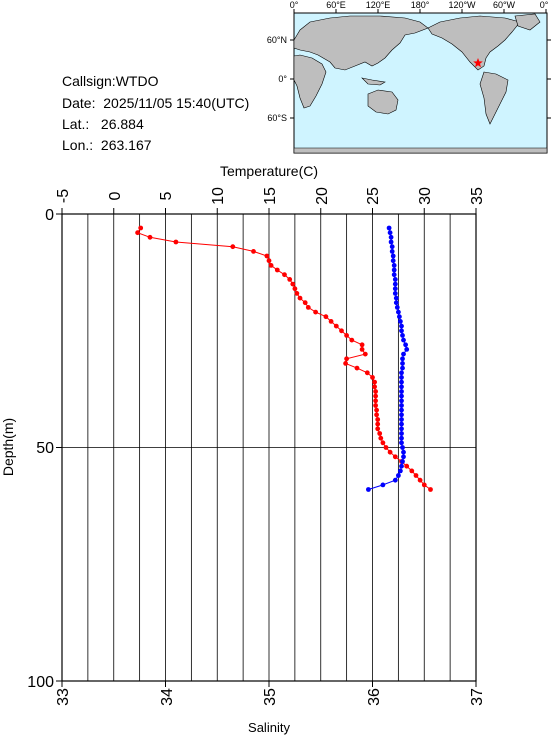 The height and width of the screenshot is (736, 553). I want to click on map-lon-label: 120°E, so click(378, 5).